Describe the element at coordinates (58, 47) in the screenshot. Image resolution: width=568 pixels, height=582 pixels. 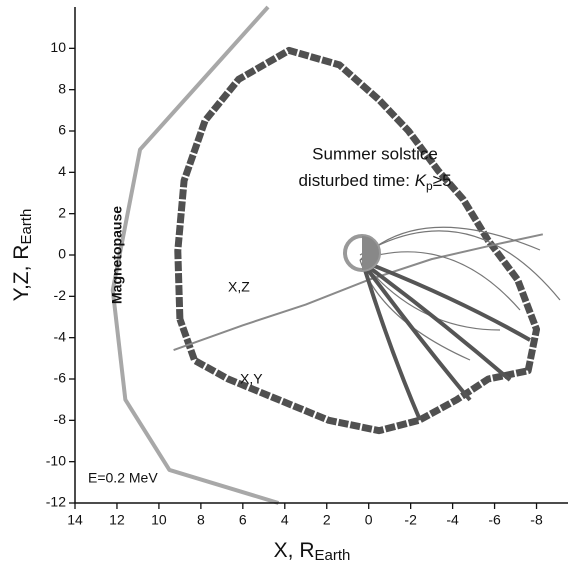
I see `y-tick-label: 10` at that location.